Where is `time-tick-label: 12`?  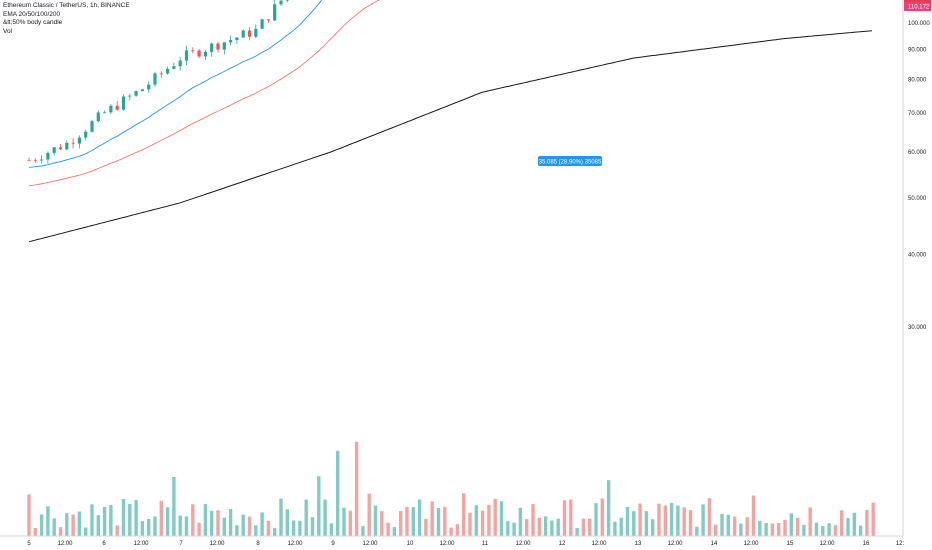 time-tick-label: 12 is located at coordinates (562, 544).